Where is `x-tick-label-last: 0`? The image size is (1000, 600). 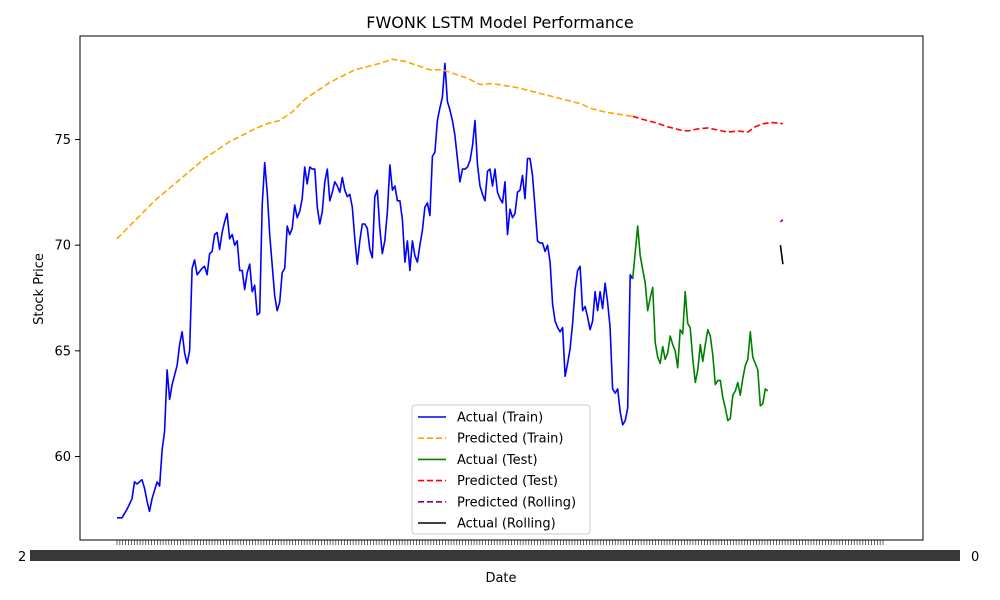 x-tick-label-last: 0 is located at coordinates (975, 557).